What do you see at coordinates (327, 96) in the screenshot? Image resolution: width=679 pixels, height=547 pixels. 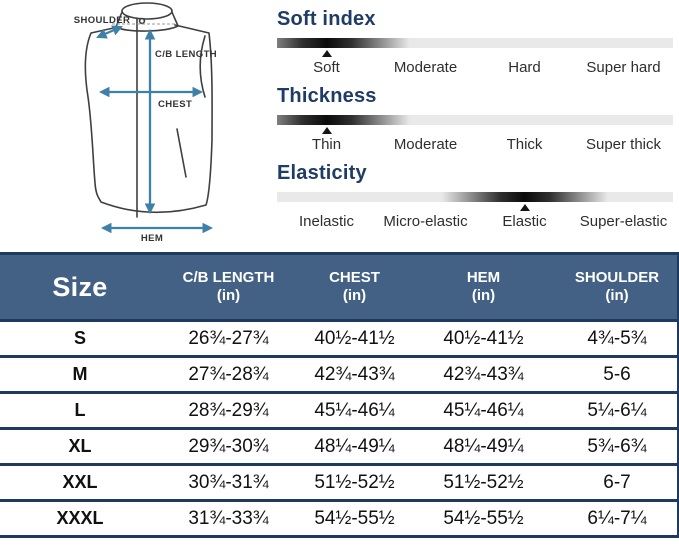 I see `scale-title: Thickness` at bounding box center [327, 96].